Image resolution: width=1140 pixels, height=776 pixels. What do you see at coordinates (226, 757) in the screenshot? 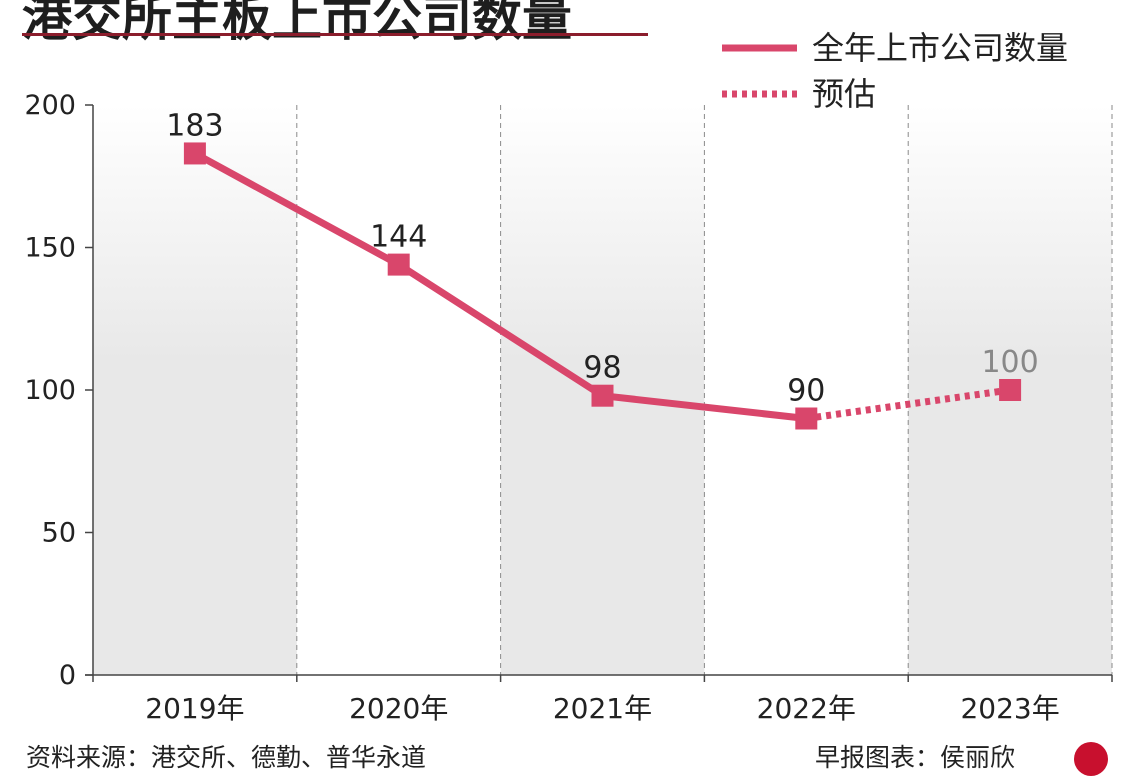
I see `source-note: 资料来源：港交所、德勤、普华永道` at bounding box center [226, 757].